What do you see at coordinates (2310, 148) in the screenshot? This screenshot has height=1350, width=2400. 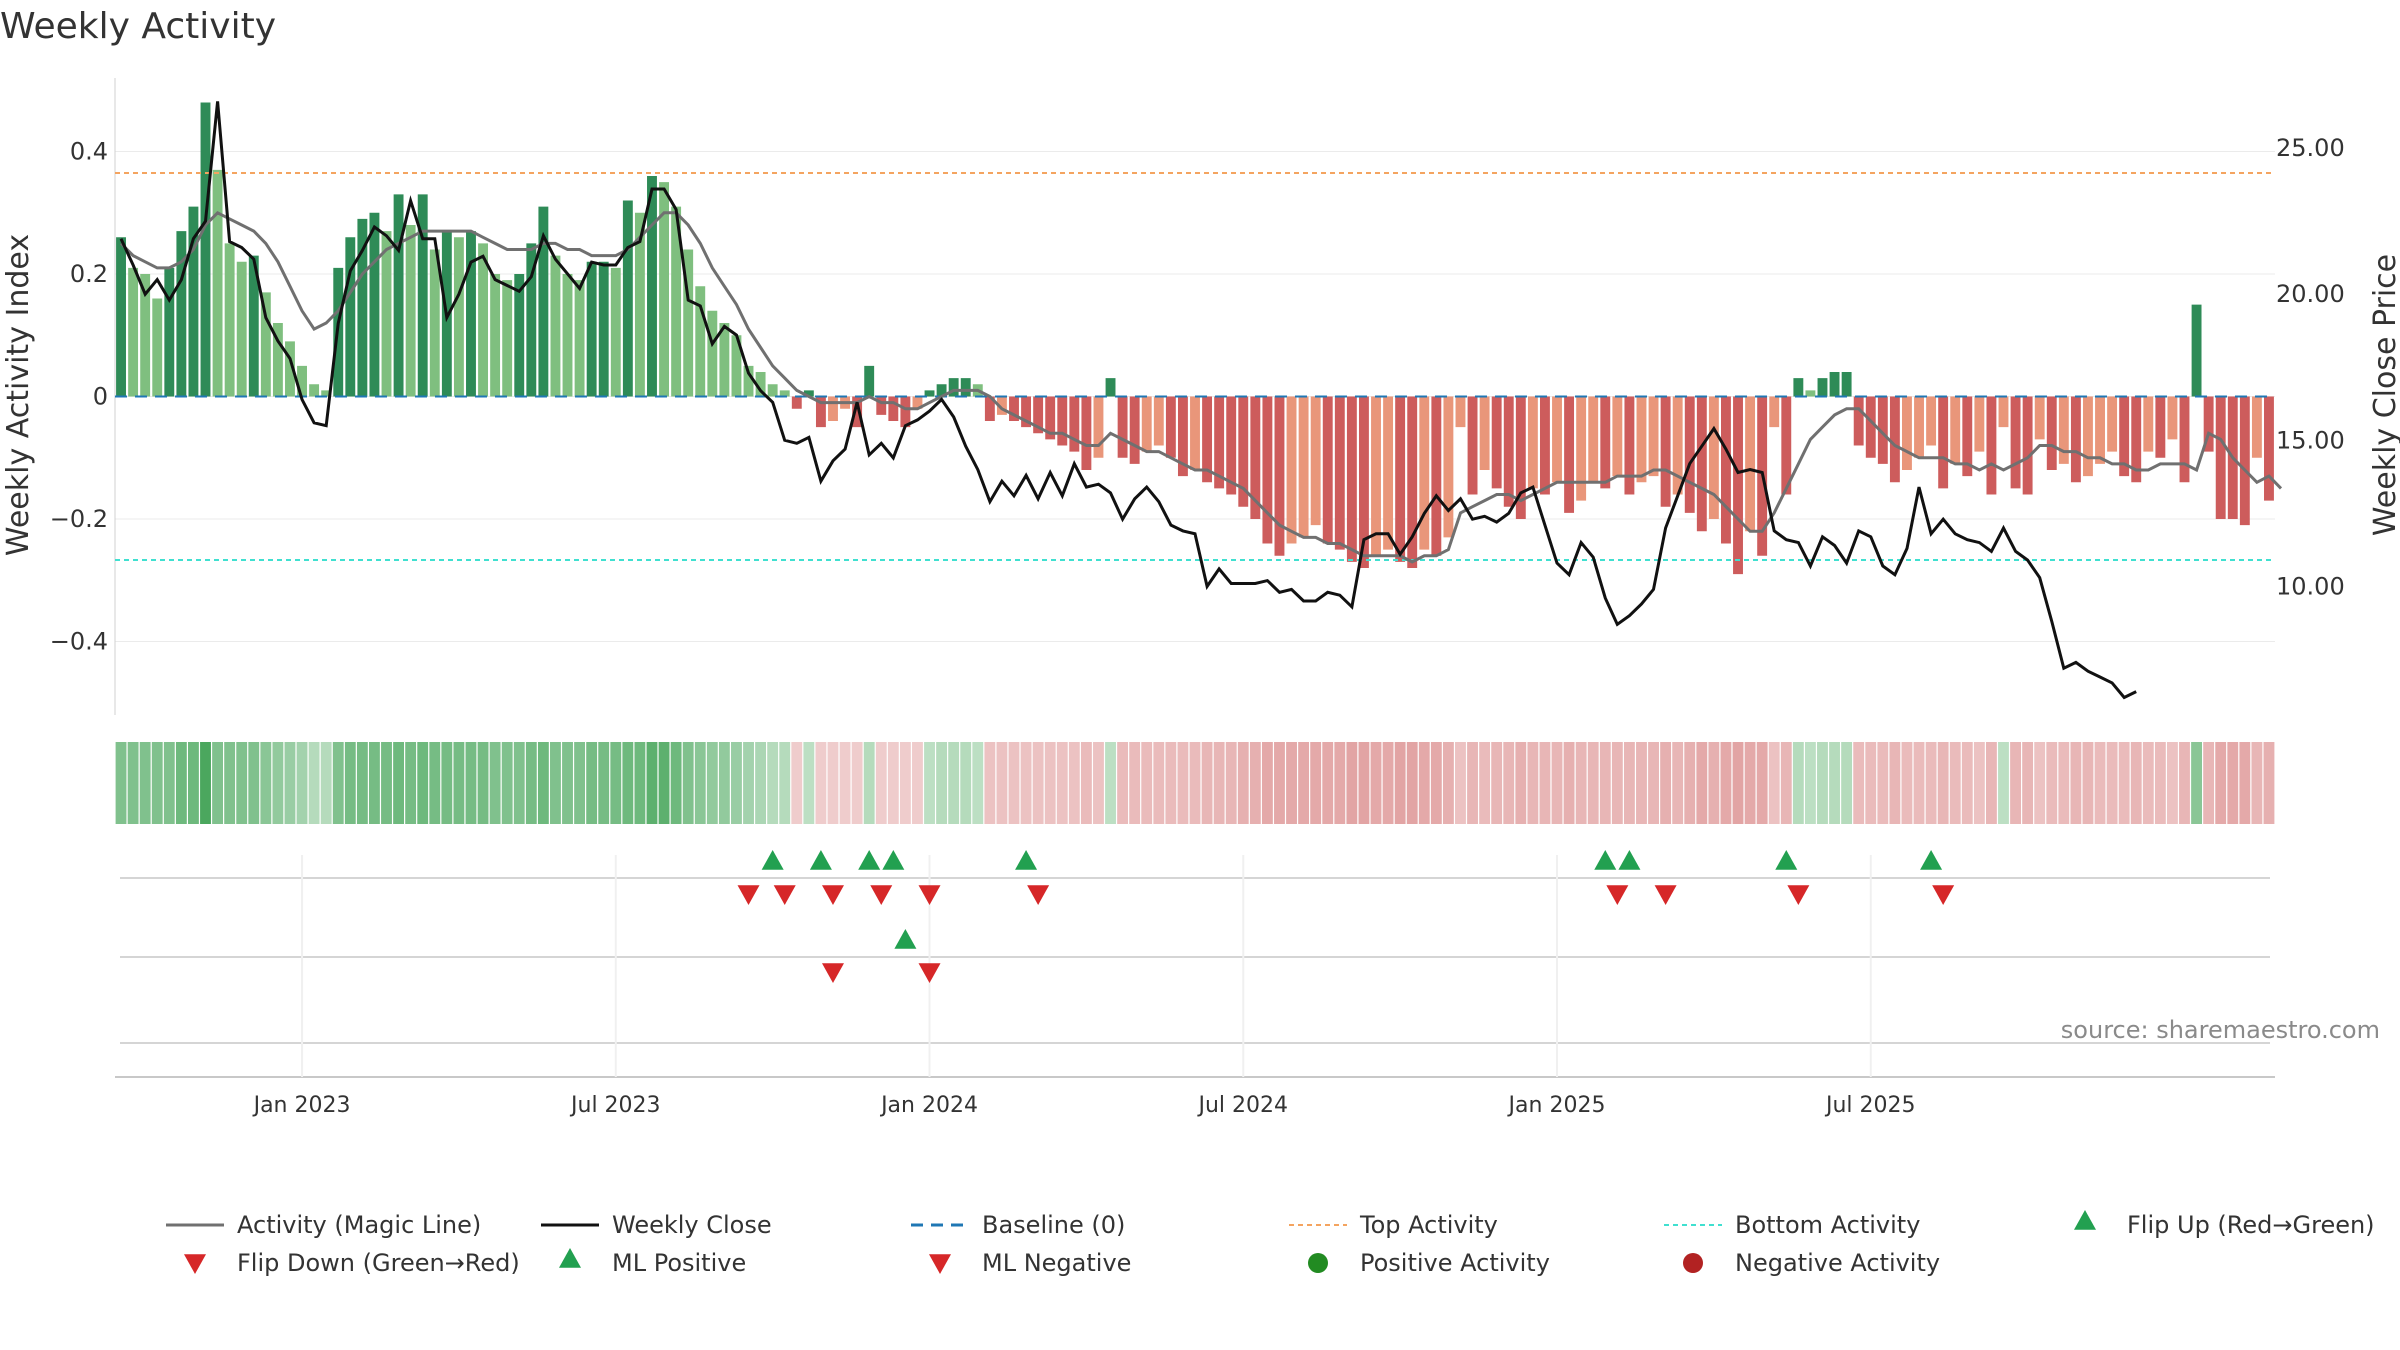 I see `y2-tick-label: 25.00` at bounding box center [2310, 148].